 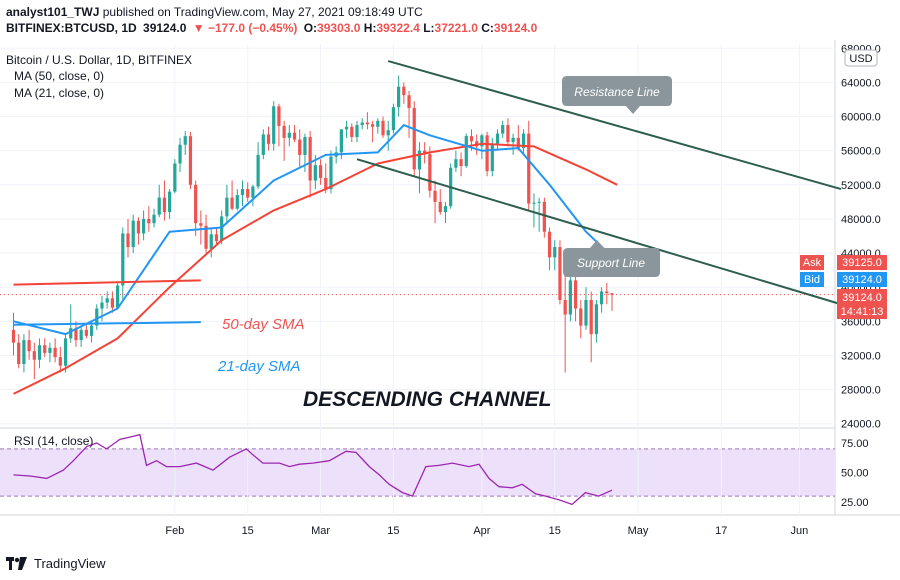 What do you see at coordinates (17, 563) in the screenshot?
I see `tradingview-logo-icon` at bounding box center [17, 563].